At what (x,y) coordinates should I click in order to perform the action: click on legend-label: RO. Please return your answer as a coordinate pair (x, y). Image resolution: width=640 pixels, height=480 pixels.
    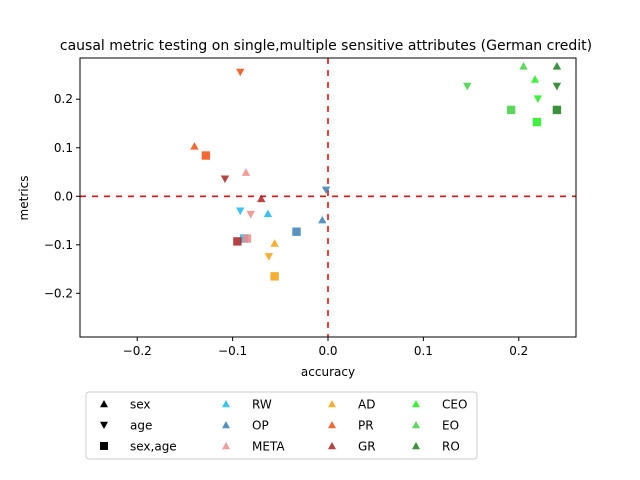
    Looking at the image, I should click on (451, 447).